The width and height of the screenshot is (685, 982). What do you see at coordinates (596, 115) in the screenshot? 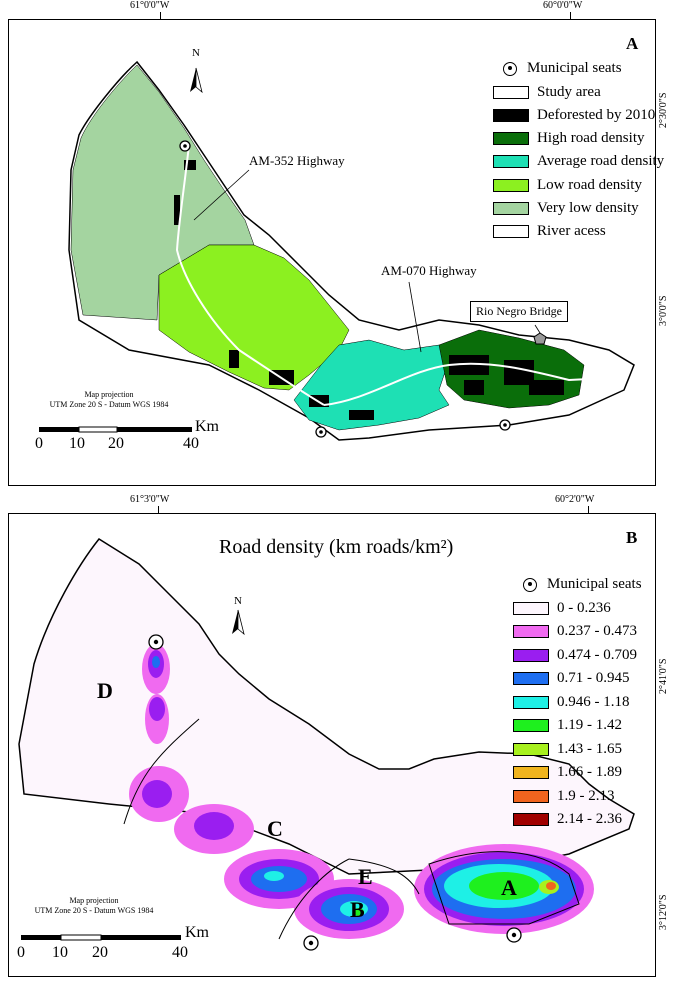
I see `legend-label: Deforested by 2010` at bounding box center [596, 115].